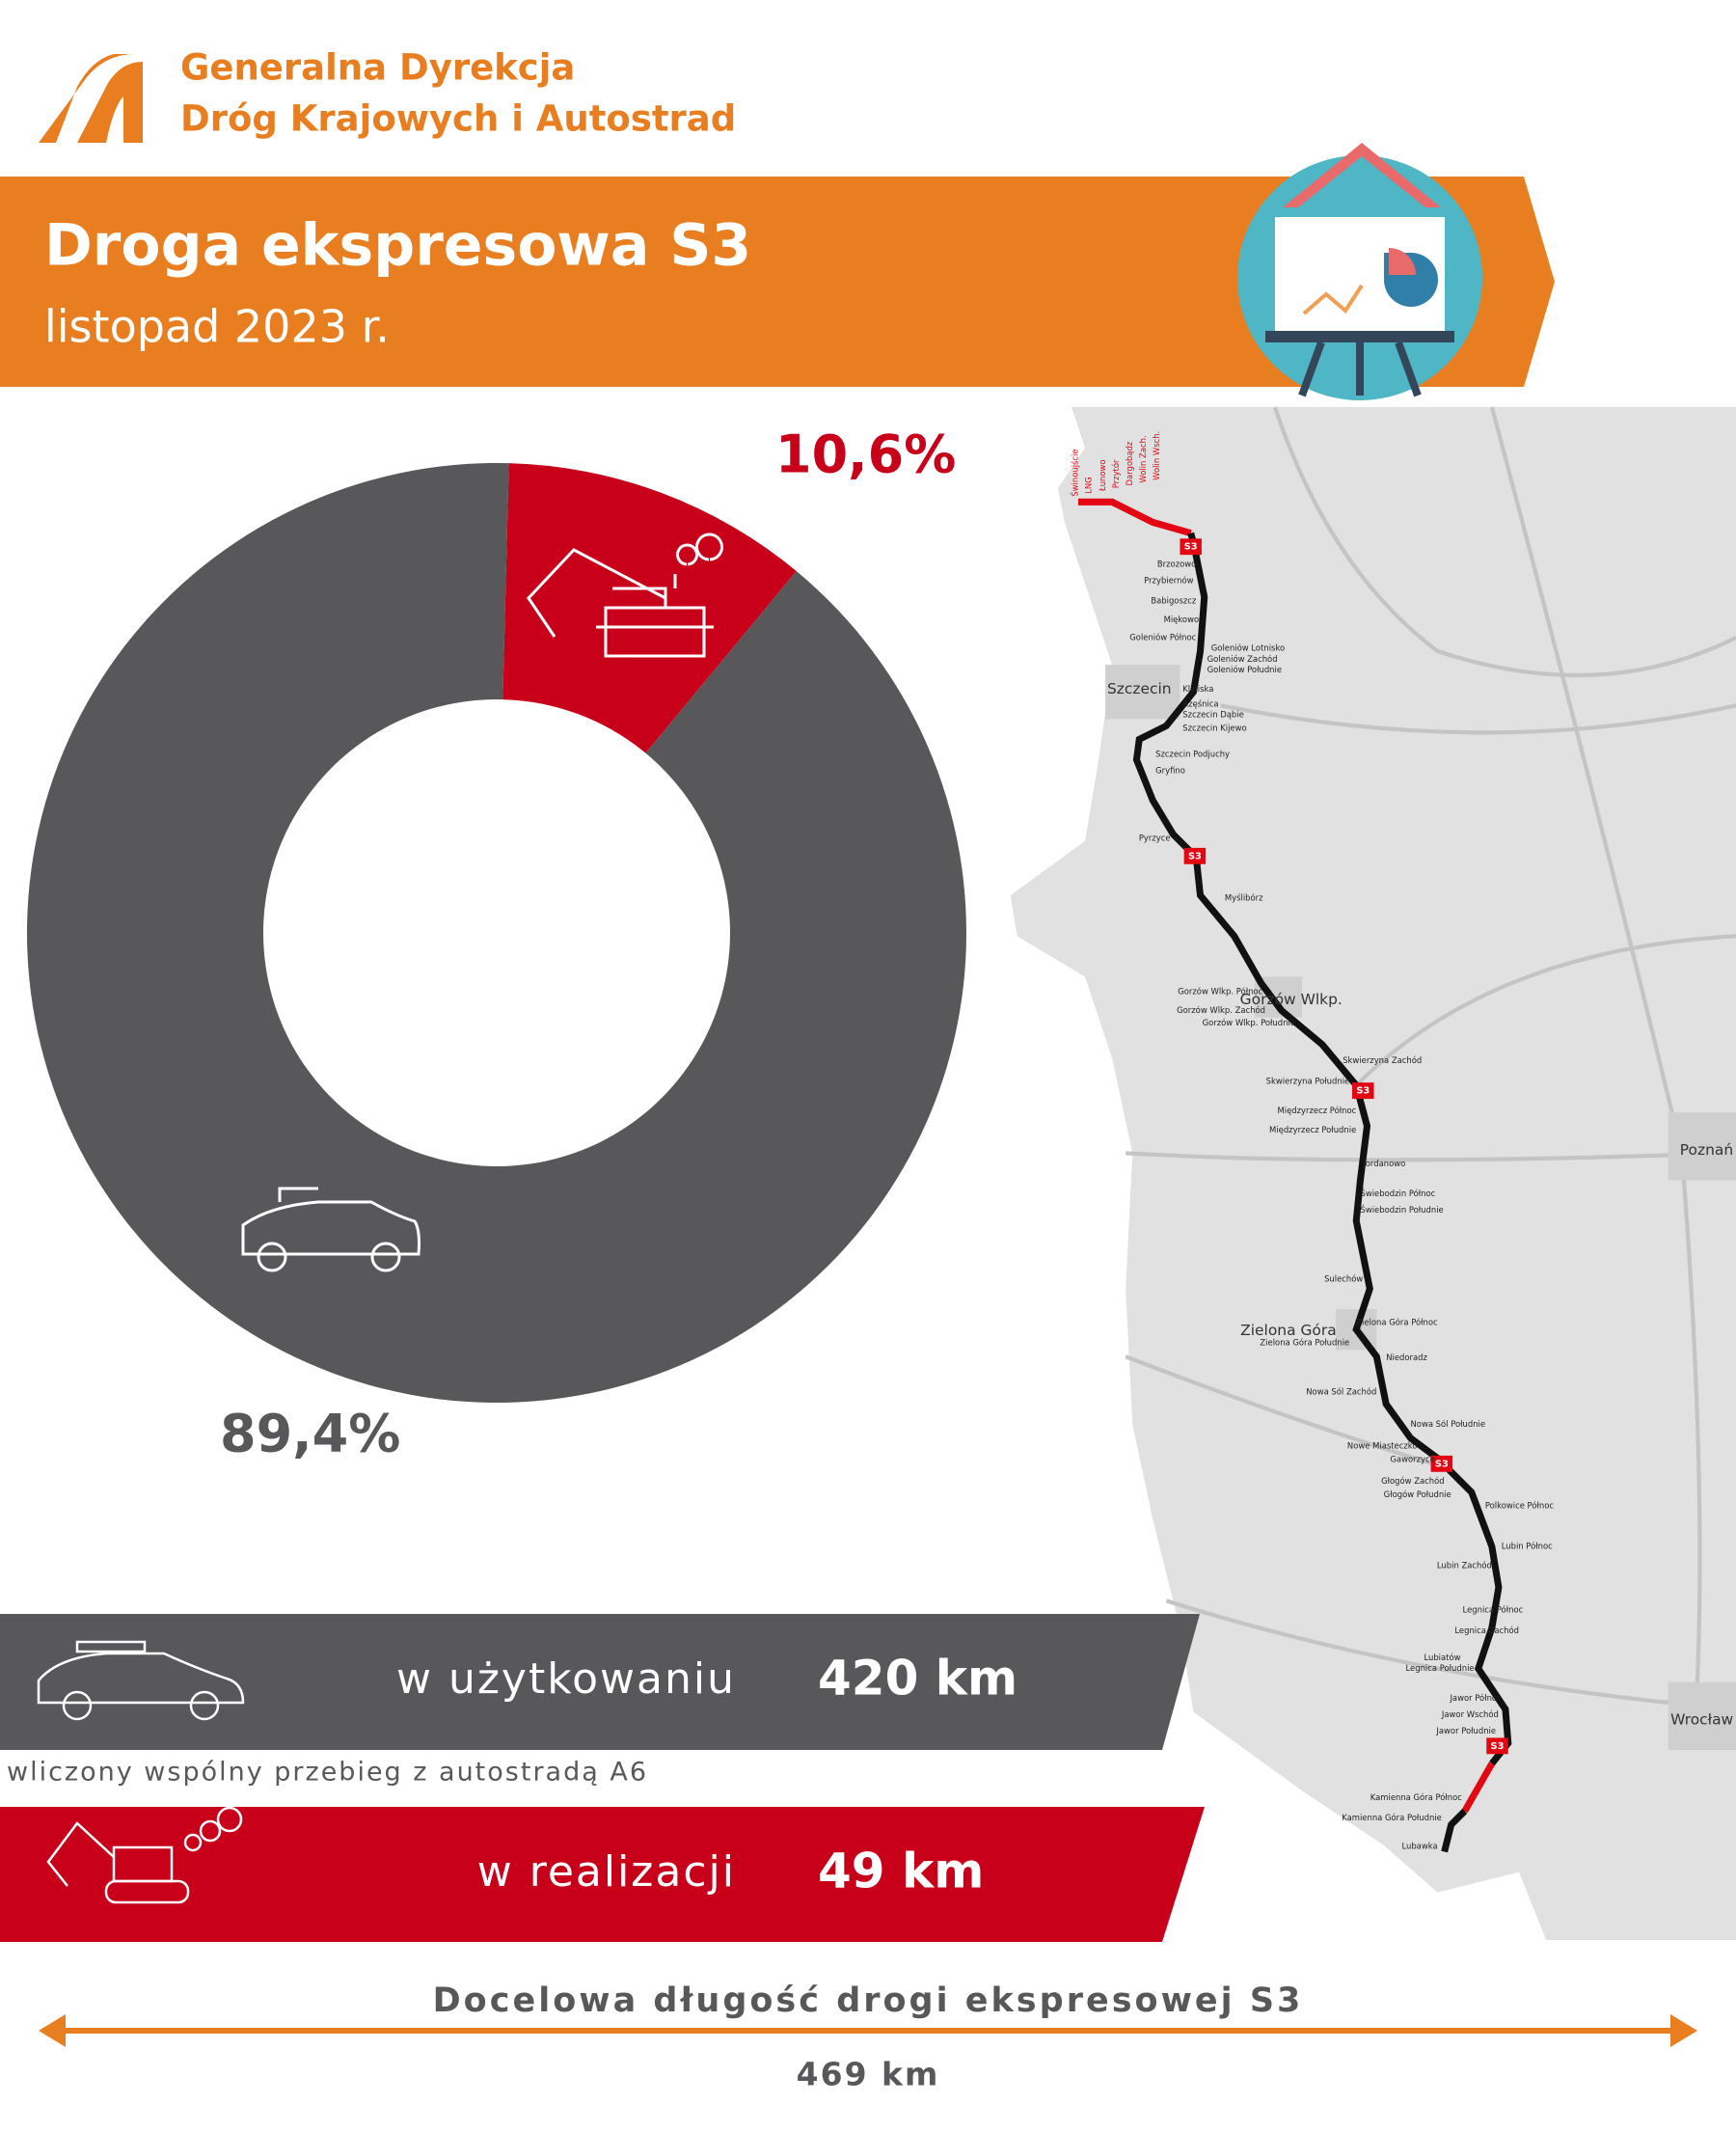  Describe the element at coordinates (606, 1872) in the screenshot. I see `in-progress-label: w realizacji` at that location.